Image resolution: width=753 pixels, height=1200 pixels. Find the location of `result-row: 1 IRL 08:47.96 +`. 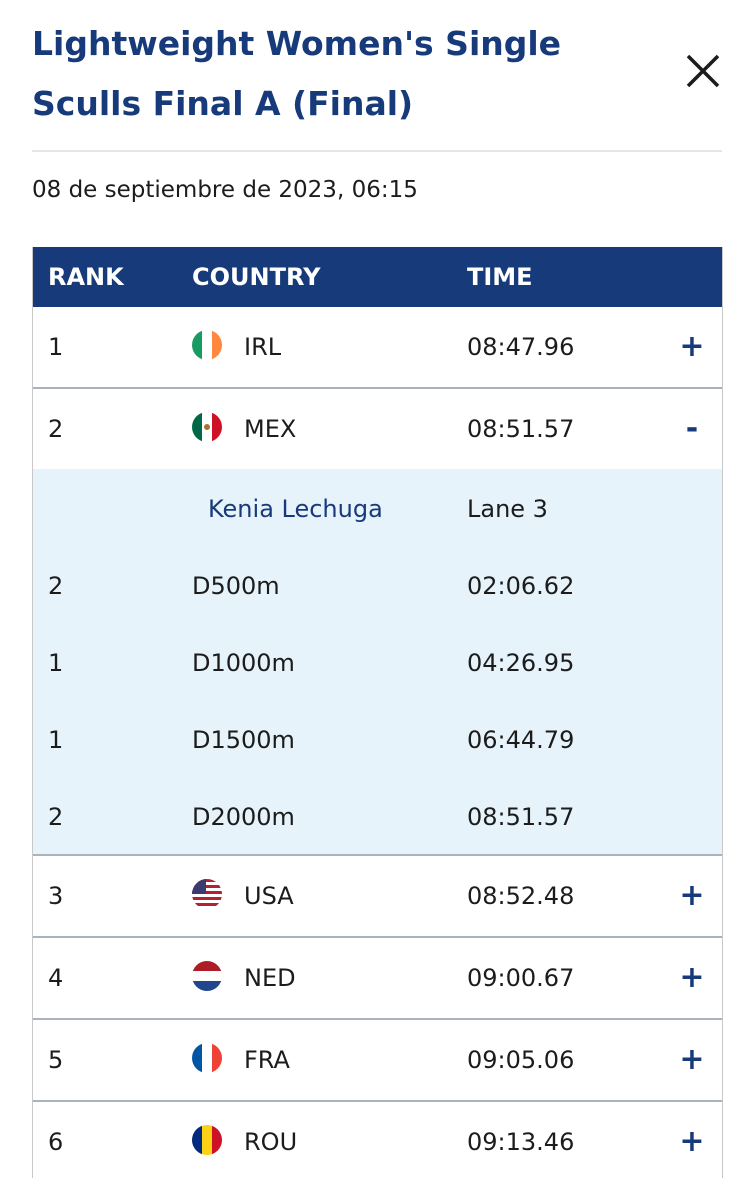

result-row: 1 IRL 08:47.96 + is located at coordinates (377, 348).